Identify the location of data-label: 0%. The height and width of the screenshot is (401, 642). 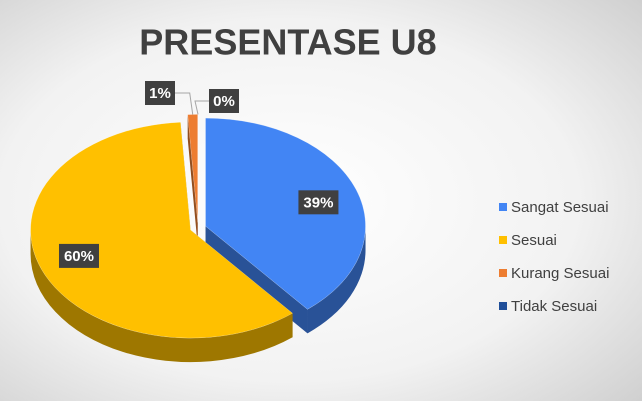
(224, 101).